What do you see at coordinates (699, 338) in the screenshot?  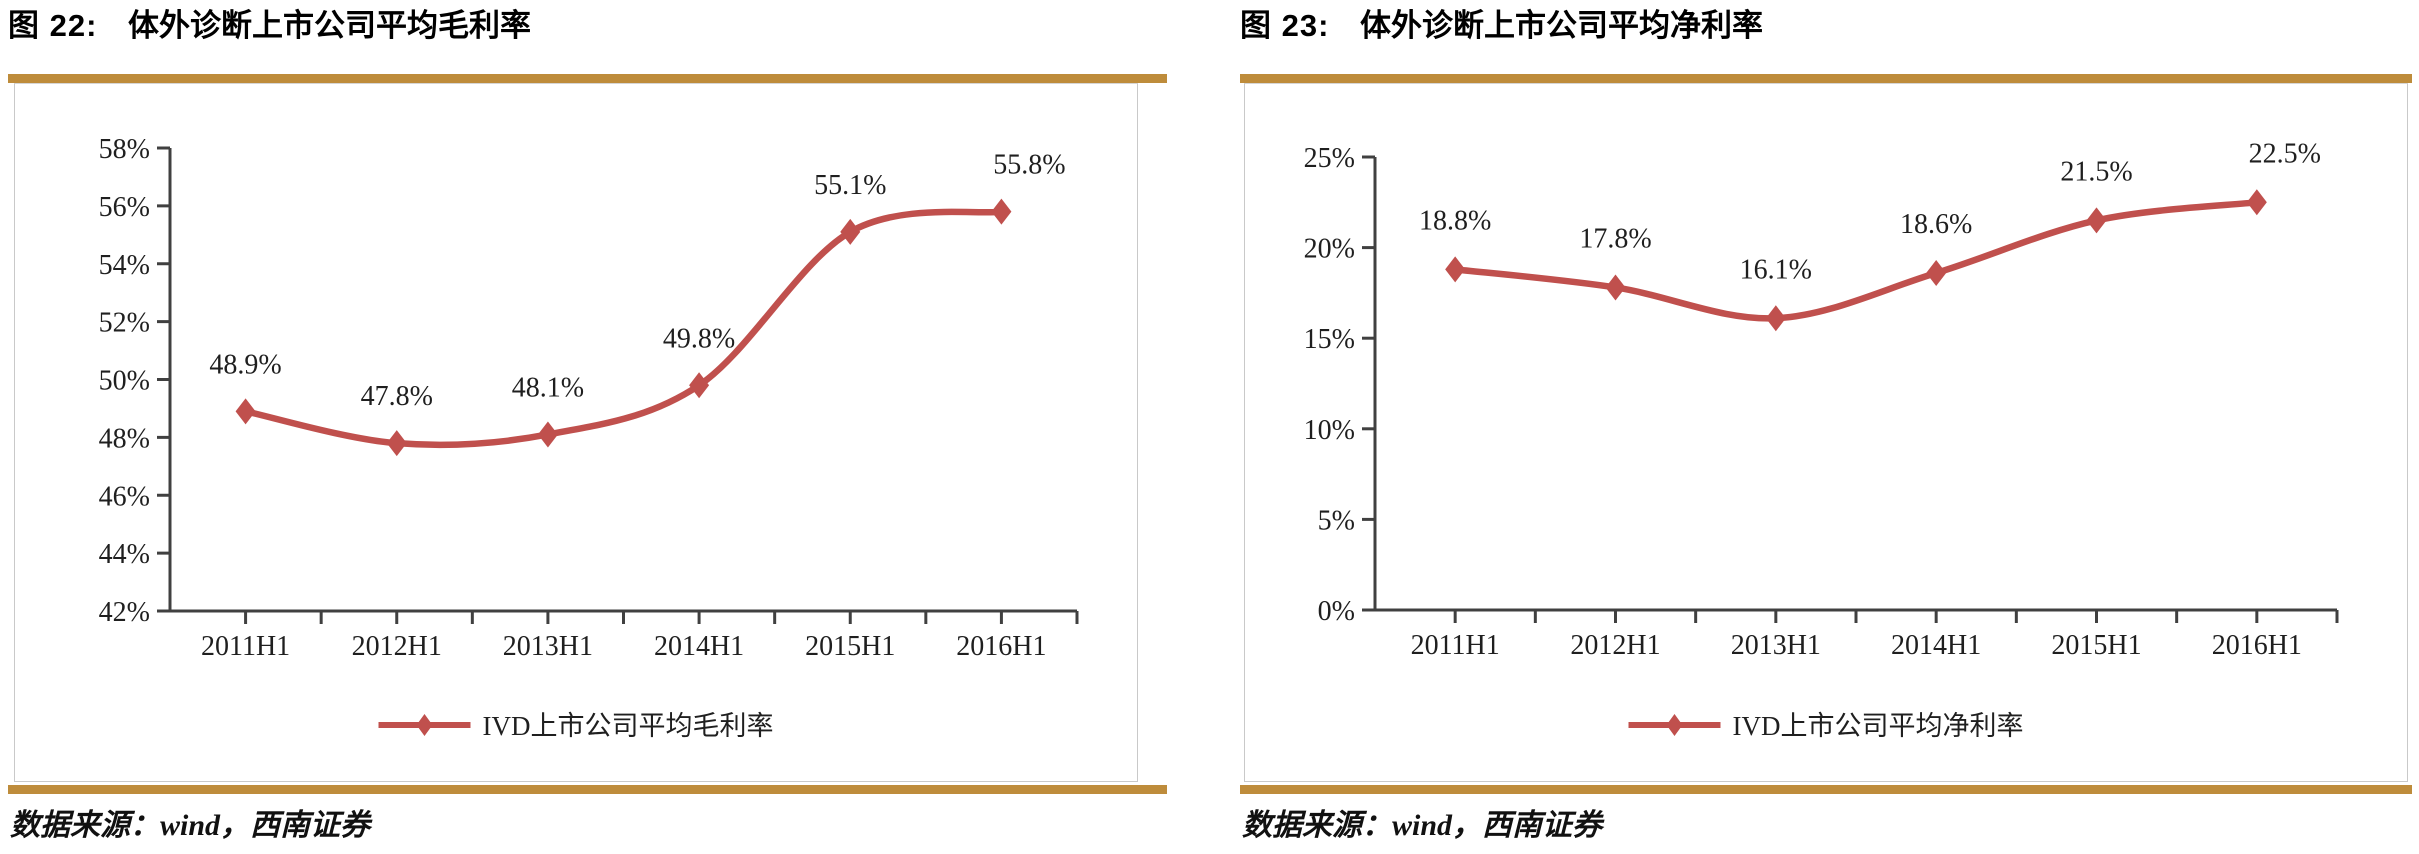 I see `data-label: 49.8%` at bounding box center [699, 338].